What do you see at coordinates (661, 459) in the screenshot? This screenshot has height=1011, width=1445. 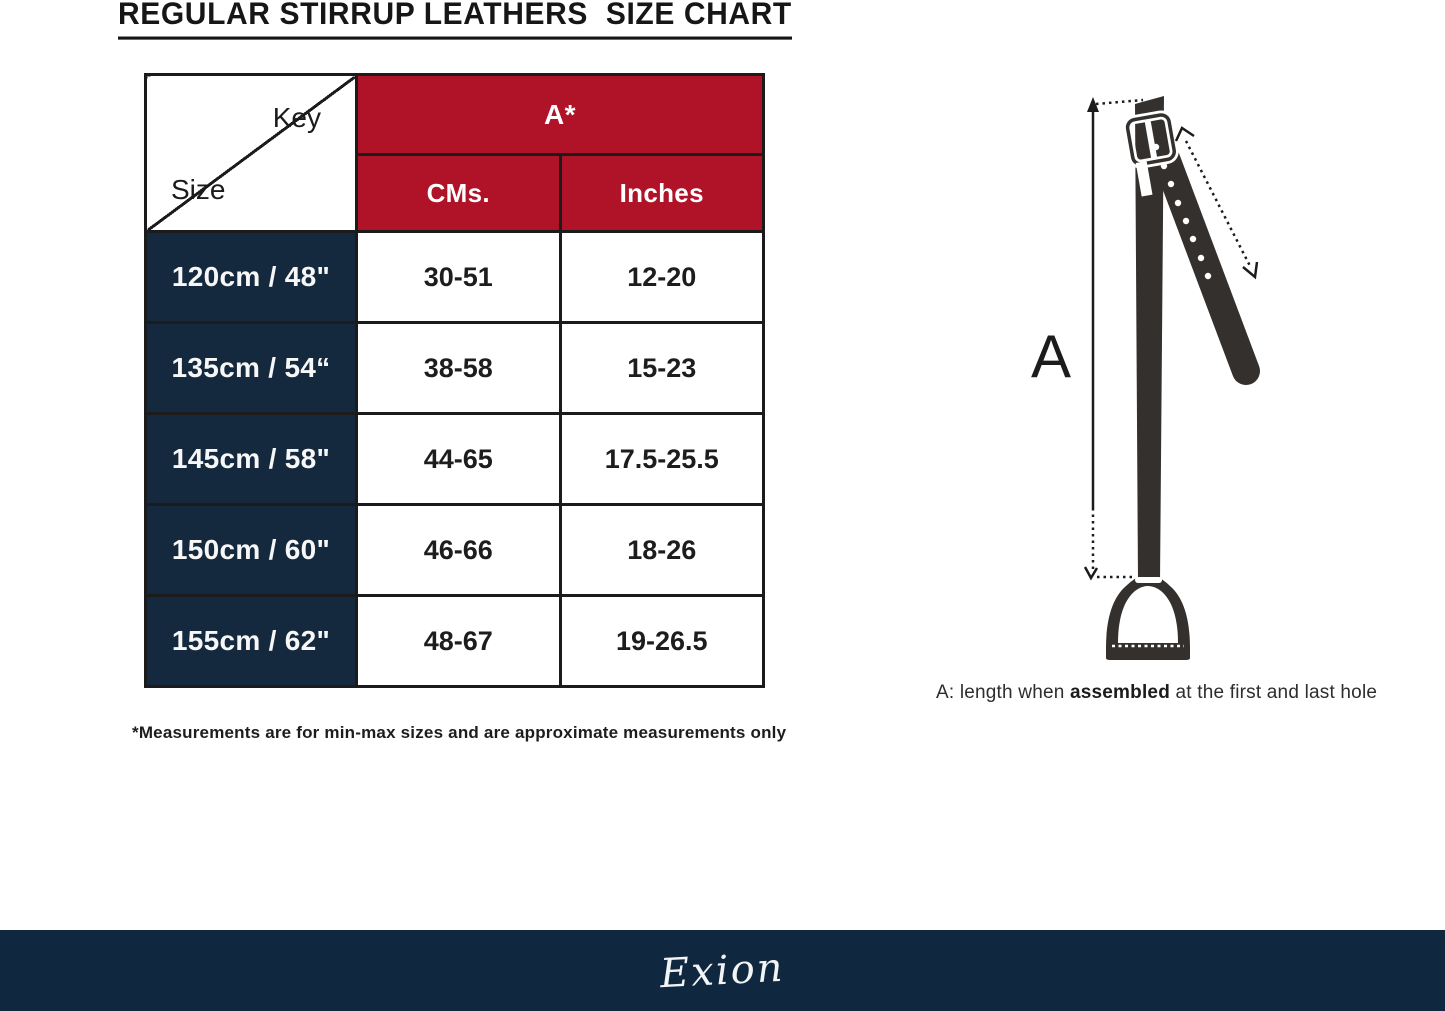 I see `inches-cell: 17.5-25.5` at bounding box center [661, 459].